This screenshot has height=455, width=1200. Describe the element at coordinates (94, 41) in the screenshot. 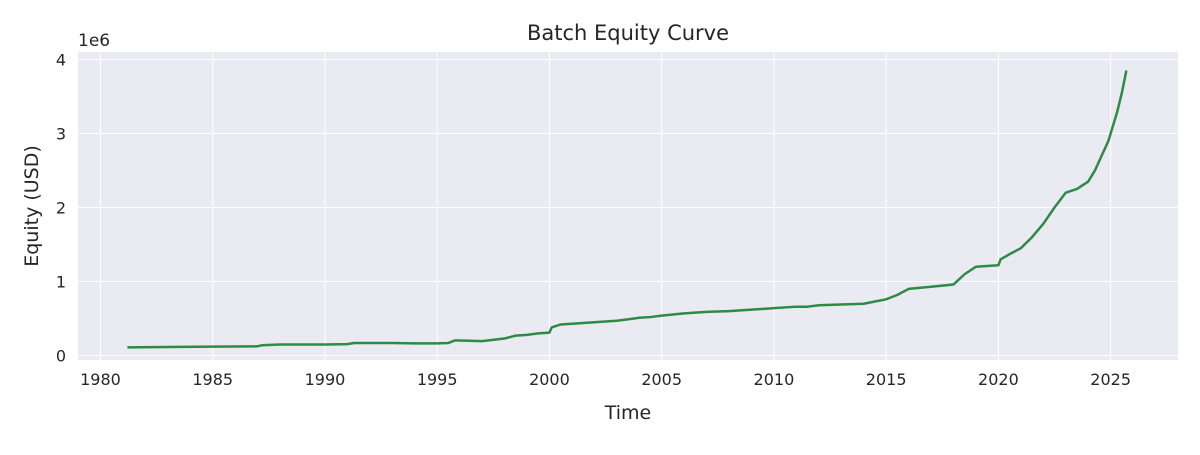

I see `y-axis-offset-label: 1e6` at that location.